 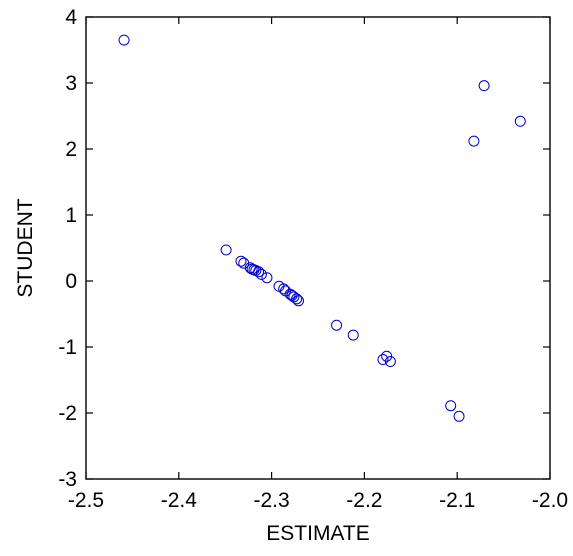 I want to click on y-axis-title: STUDENT, so click(x=25, y=247).